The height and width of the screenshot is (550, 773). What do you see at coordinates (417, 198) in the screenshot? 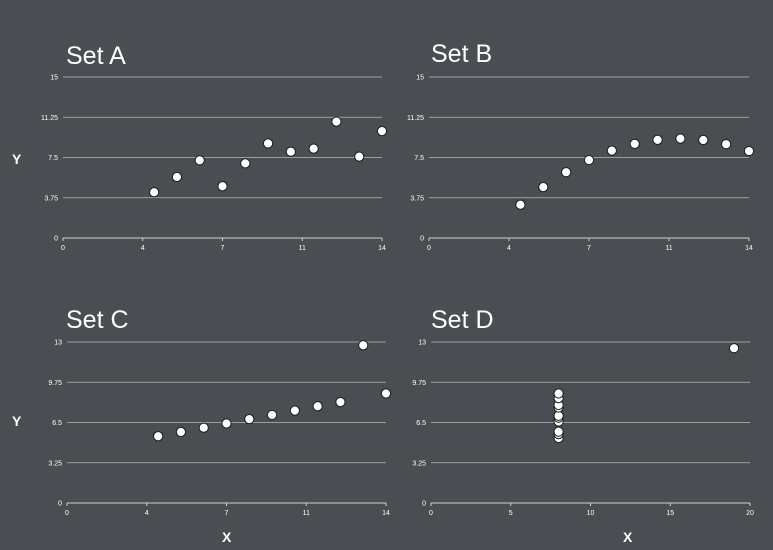
I see `ytick-label-b-1: 3.75` at bounding box center [417, 198].